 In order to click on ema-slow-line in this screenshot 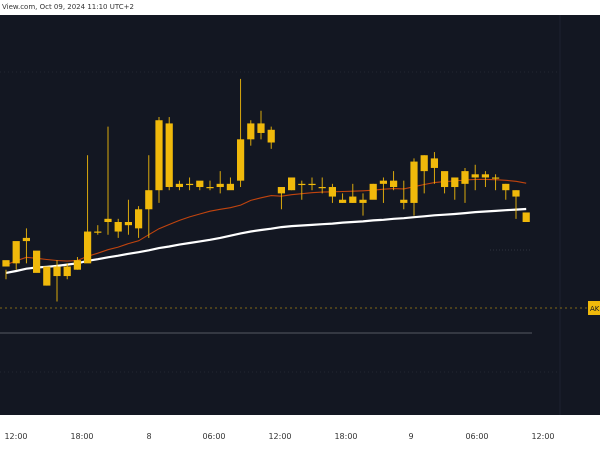, I will do `click(266, 240)`.